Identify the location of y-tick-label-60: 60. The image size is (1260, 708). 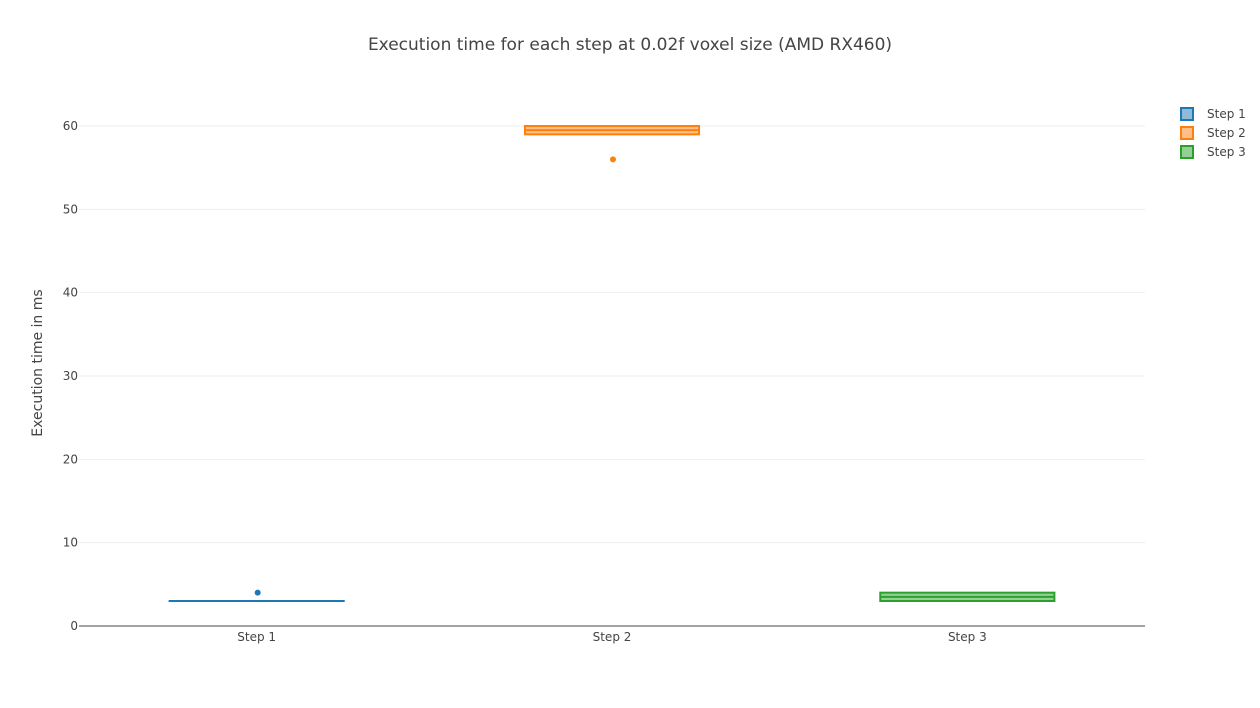
(70, 126).